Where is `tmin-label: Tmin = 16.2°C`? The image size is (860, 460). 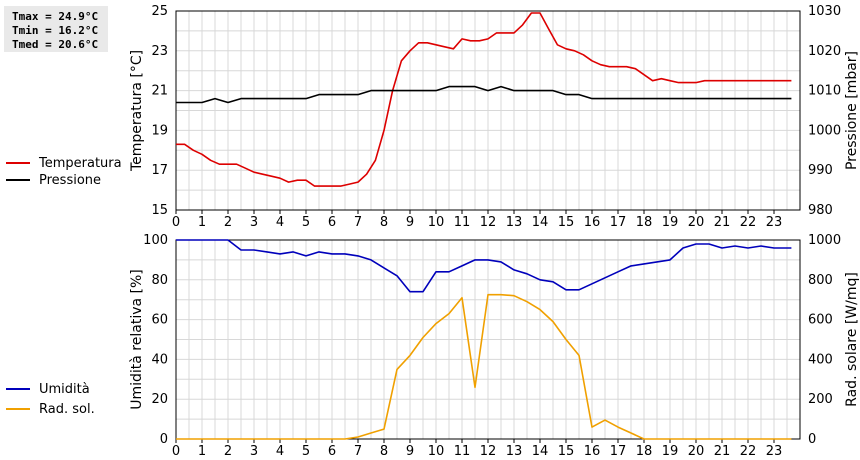 tmin-label: Tmin = 16.2°C is located at coordinates (55, 30).